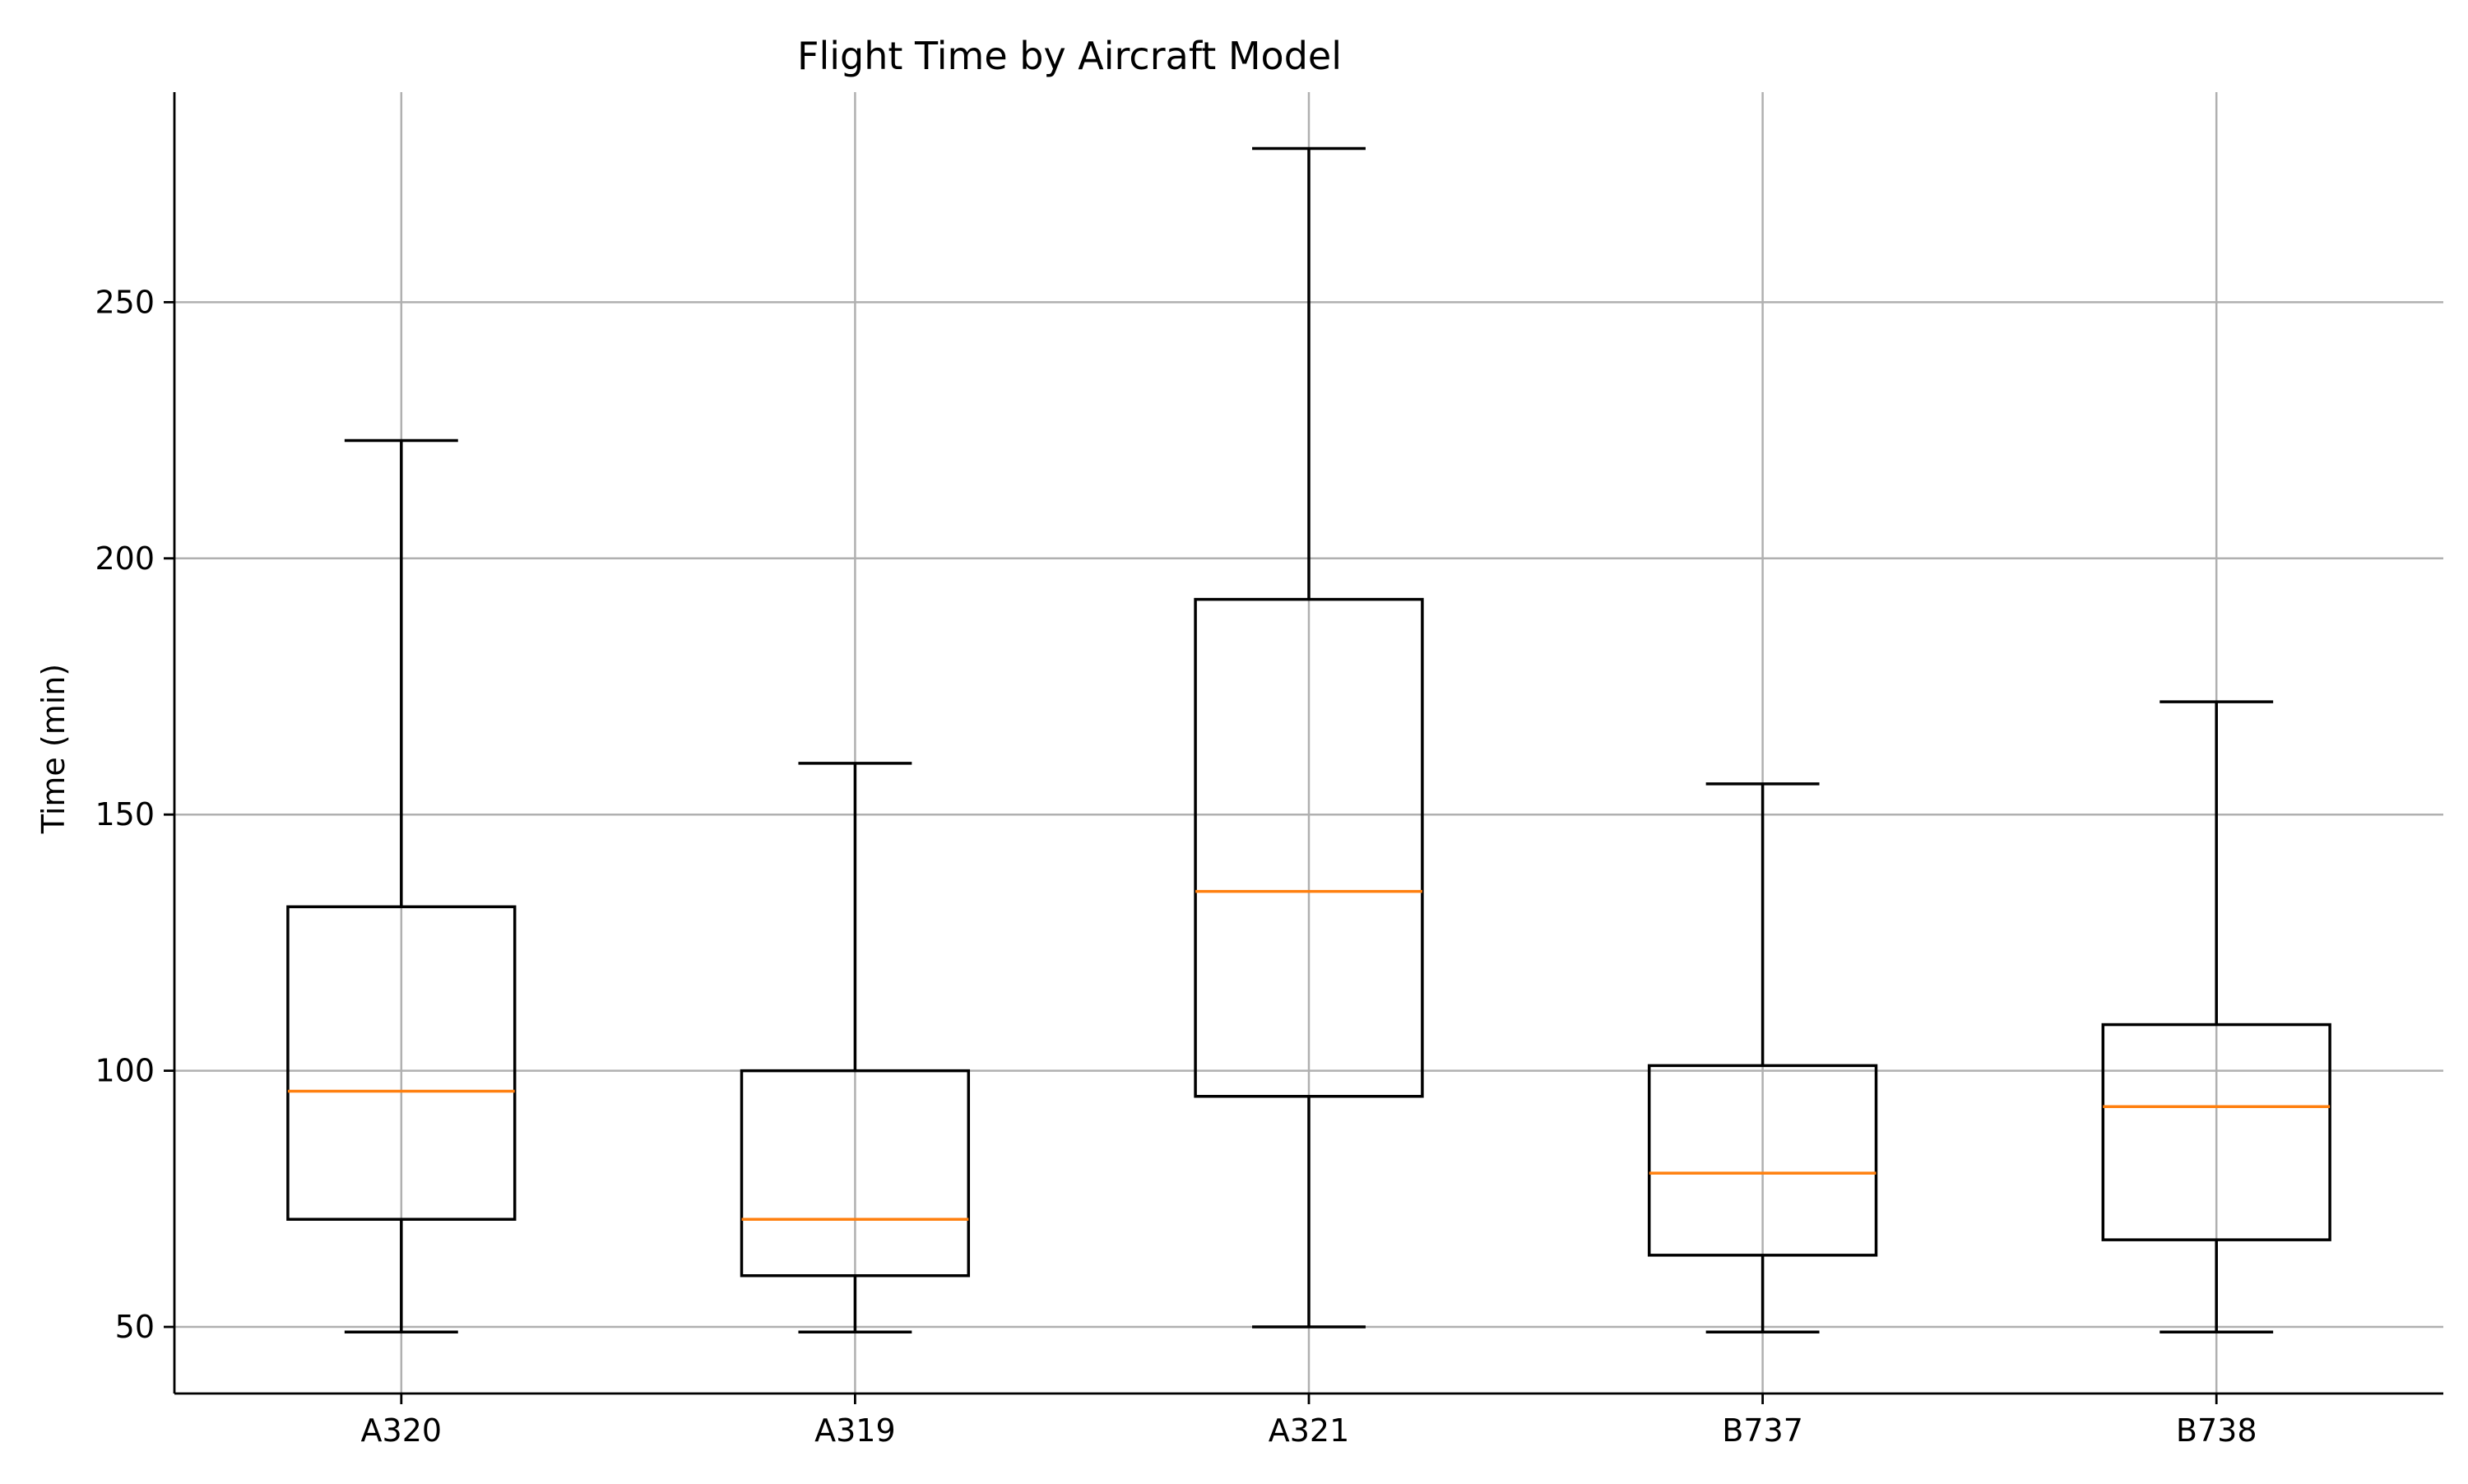 This screenshot has width=2468, height=1484. Describe the element at coordinates (2216, 1430) in the screenshot. I see `x-tick-label: B738` at that location.